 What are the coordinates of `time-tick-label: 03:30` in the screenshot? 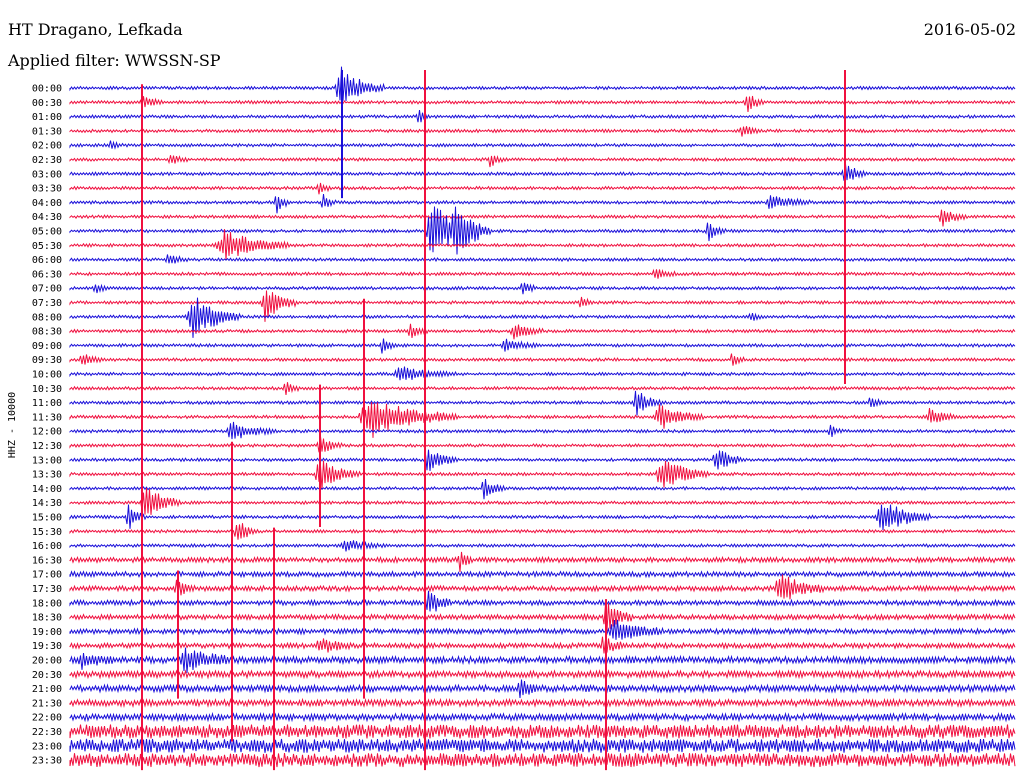 It's located at (47, 189).